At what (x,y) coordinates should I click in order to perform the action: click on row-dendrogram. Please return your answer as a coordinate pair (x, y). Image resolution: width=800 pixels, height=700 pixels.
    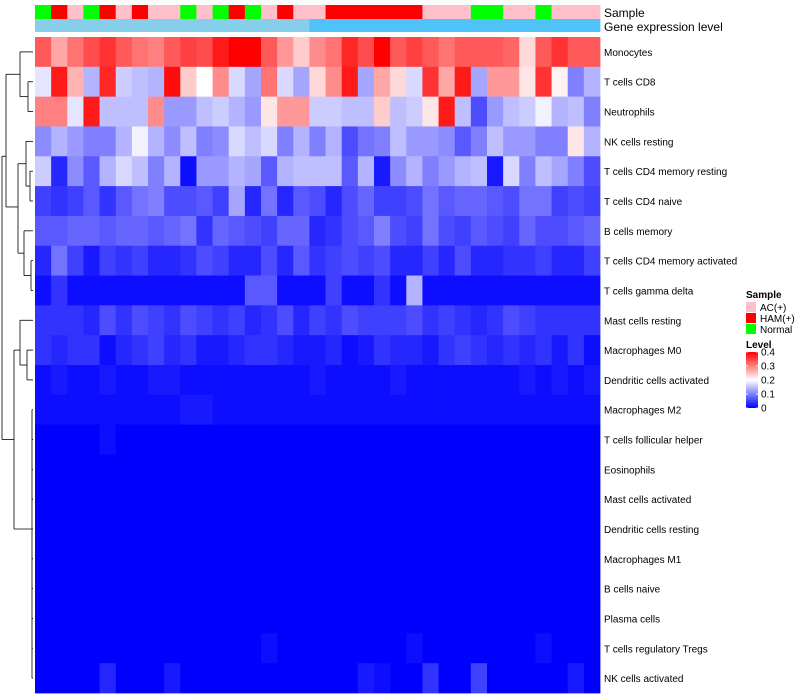
    Looking at the image, I should click on (17, 365).